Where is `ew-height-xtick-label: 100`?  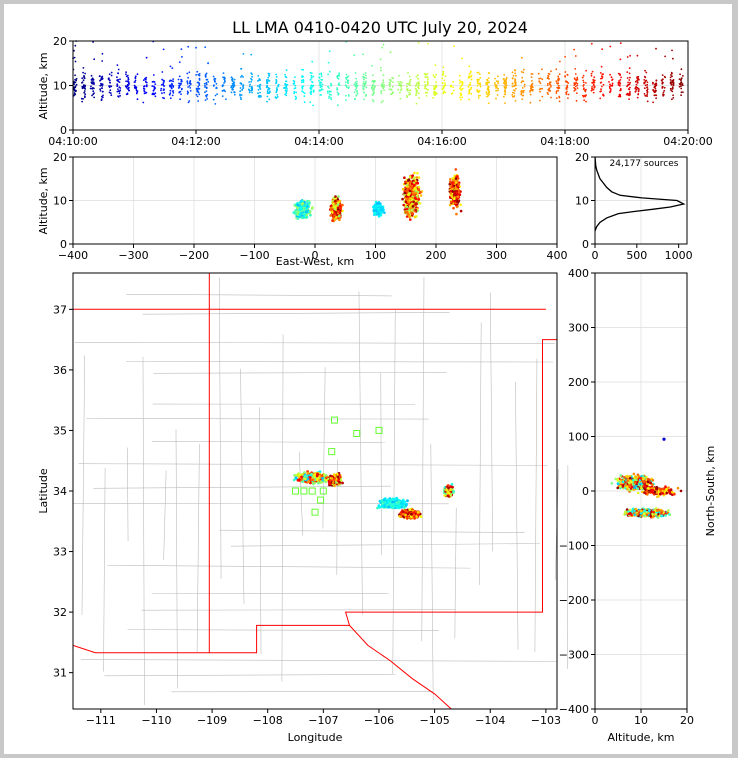
ew-height-xtick-label: 100 is located at coordinates (375, 255).